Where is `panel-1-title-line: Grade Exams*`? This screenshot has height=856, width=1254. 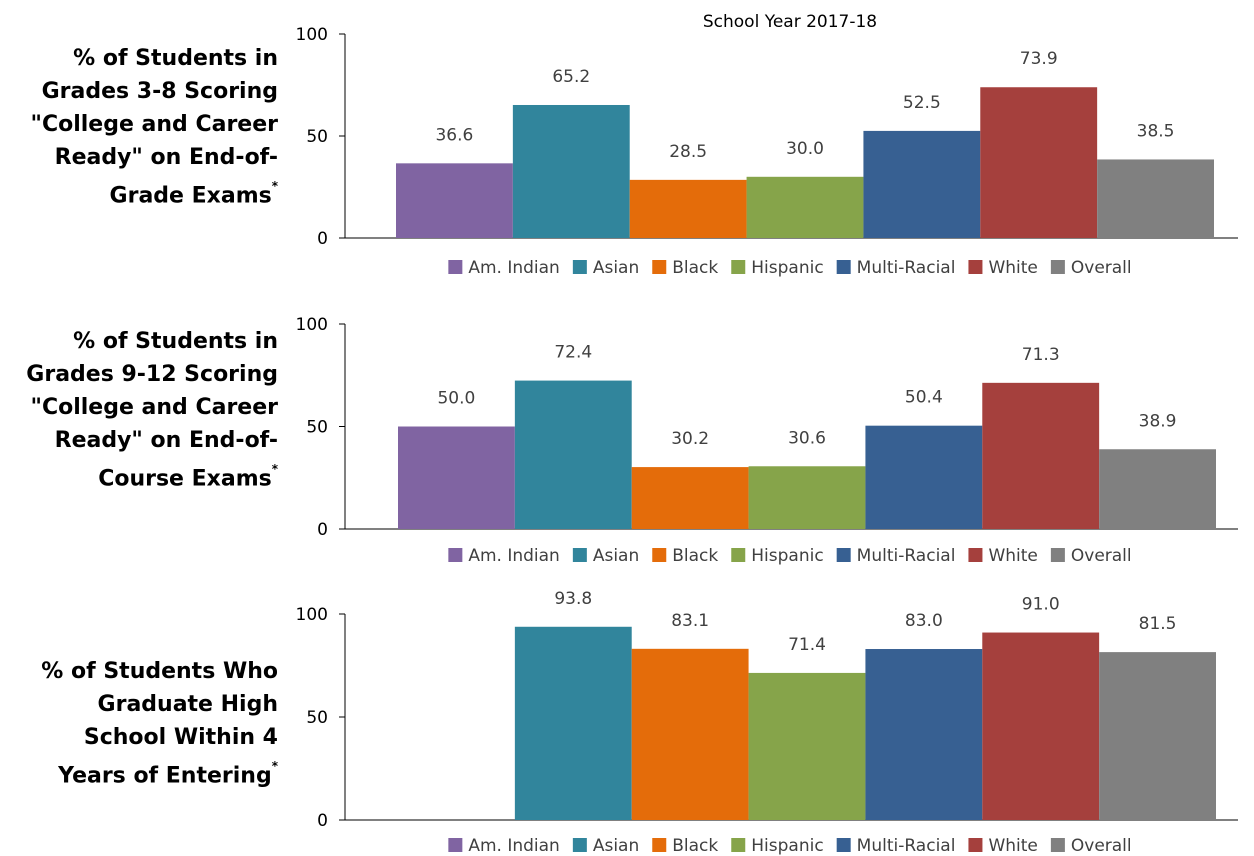 panel-1-title-line: Grade Exams* is located at coordinates (139, 193).